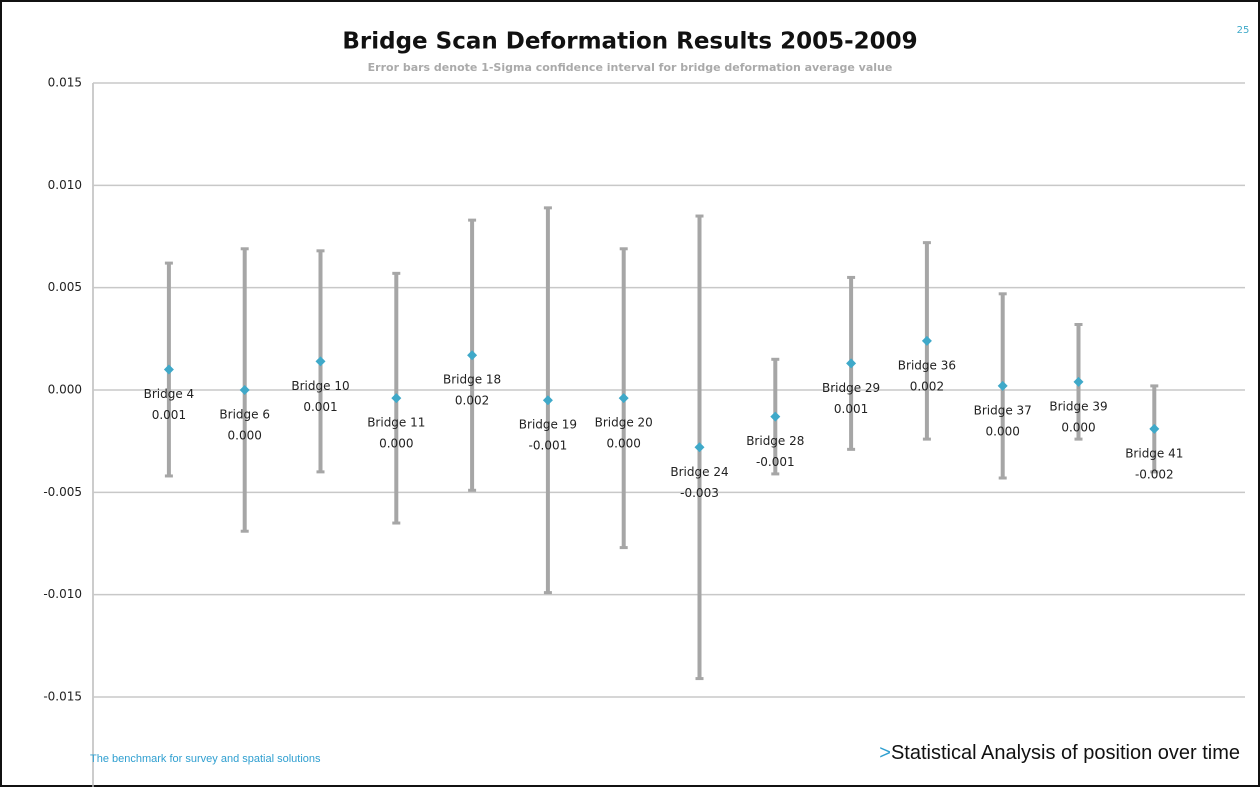  What do you see at coordinates (1078, 406) in the screenshot?
I see `category-label: Bridge 39` at bounding box center [1078, 406].